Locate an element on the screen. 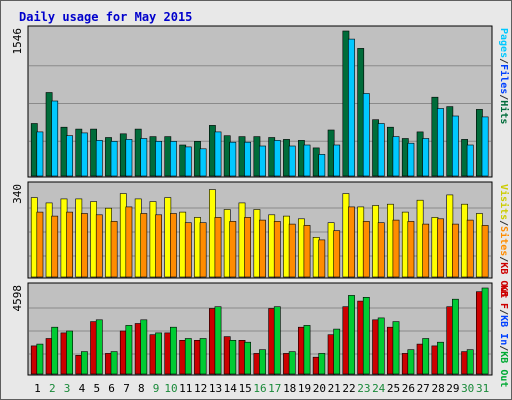 The height and width of the screenshot is (400, 512). x-tick-label: 24 is located at coordinates (379, 388).